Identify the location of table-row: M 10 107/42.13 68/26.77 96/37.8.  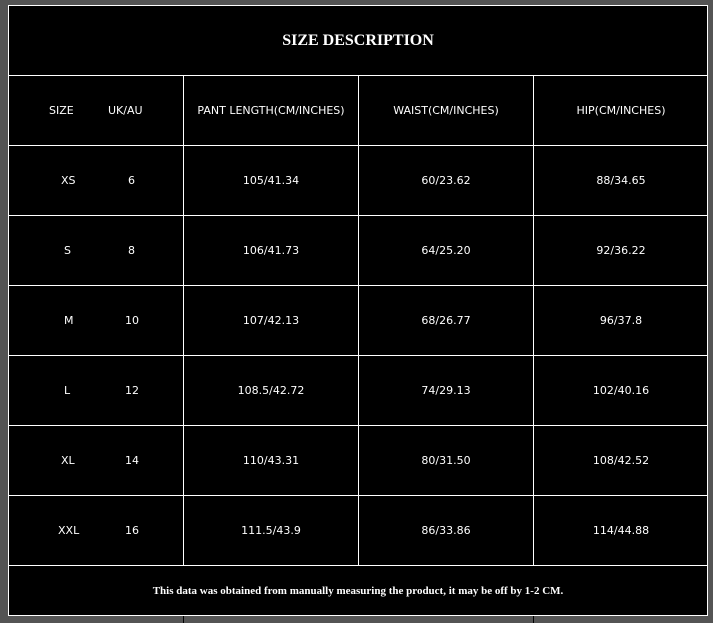
(358, 321).